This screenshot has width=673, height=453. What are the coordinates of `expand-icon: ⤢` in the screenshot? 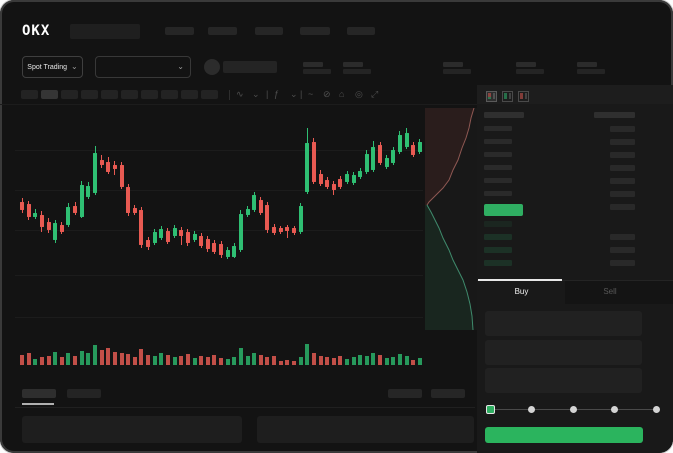 It's located at (375, 94).